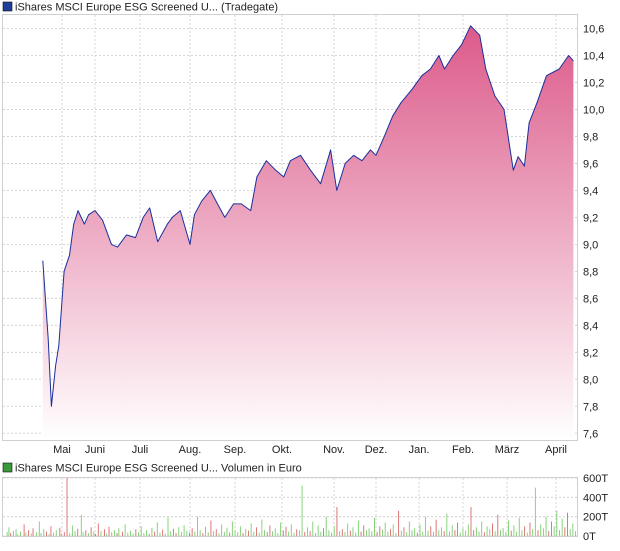 The image size is (620, 551). What do you see at coordinates (282, 450) in the screenshot?
I see `price-x-tick-label: Okt.` at bounding box center [282, 450].